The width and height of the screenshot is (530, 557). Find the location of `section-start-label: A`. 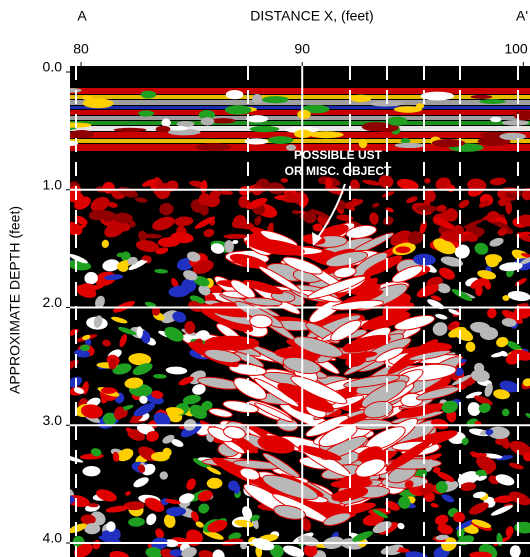

section-start-label: A is located at coordinates (82, 16).